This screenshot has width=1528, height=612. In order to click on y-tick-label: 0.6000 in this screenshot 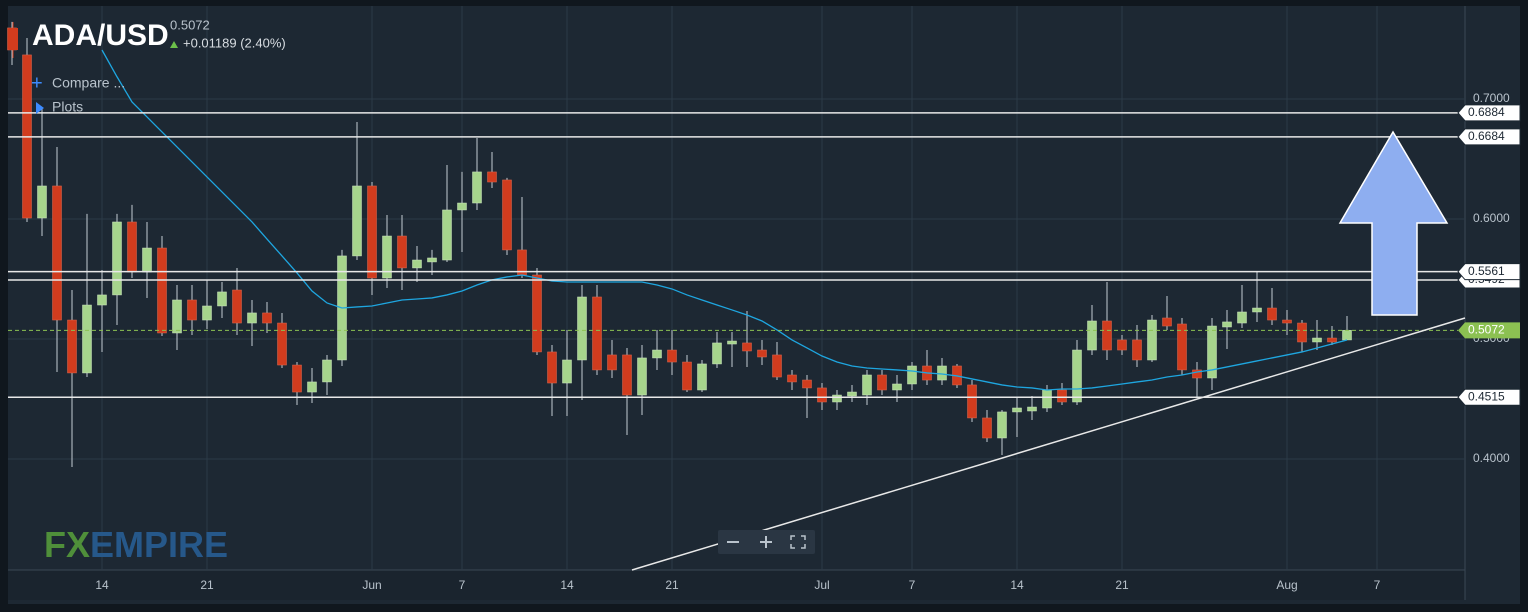, I will do `click(1491, 218)`.